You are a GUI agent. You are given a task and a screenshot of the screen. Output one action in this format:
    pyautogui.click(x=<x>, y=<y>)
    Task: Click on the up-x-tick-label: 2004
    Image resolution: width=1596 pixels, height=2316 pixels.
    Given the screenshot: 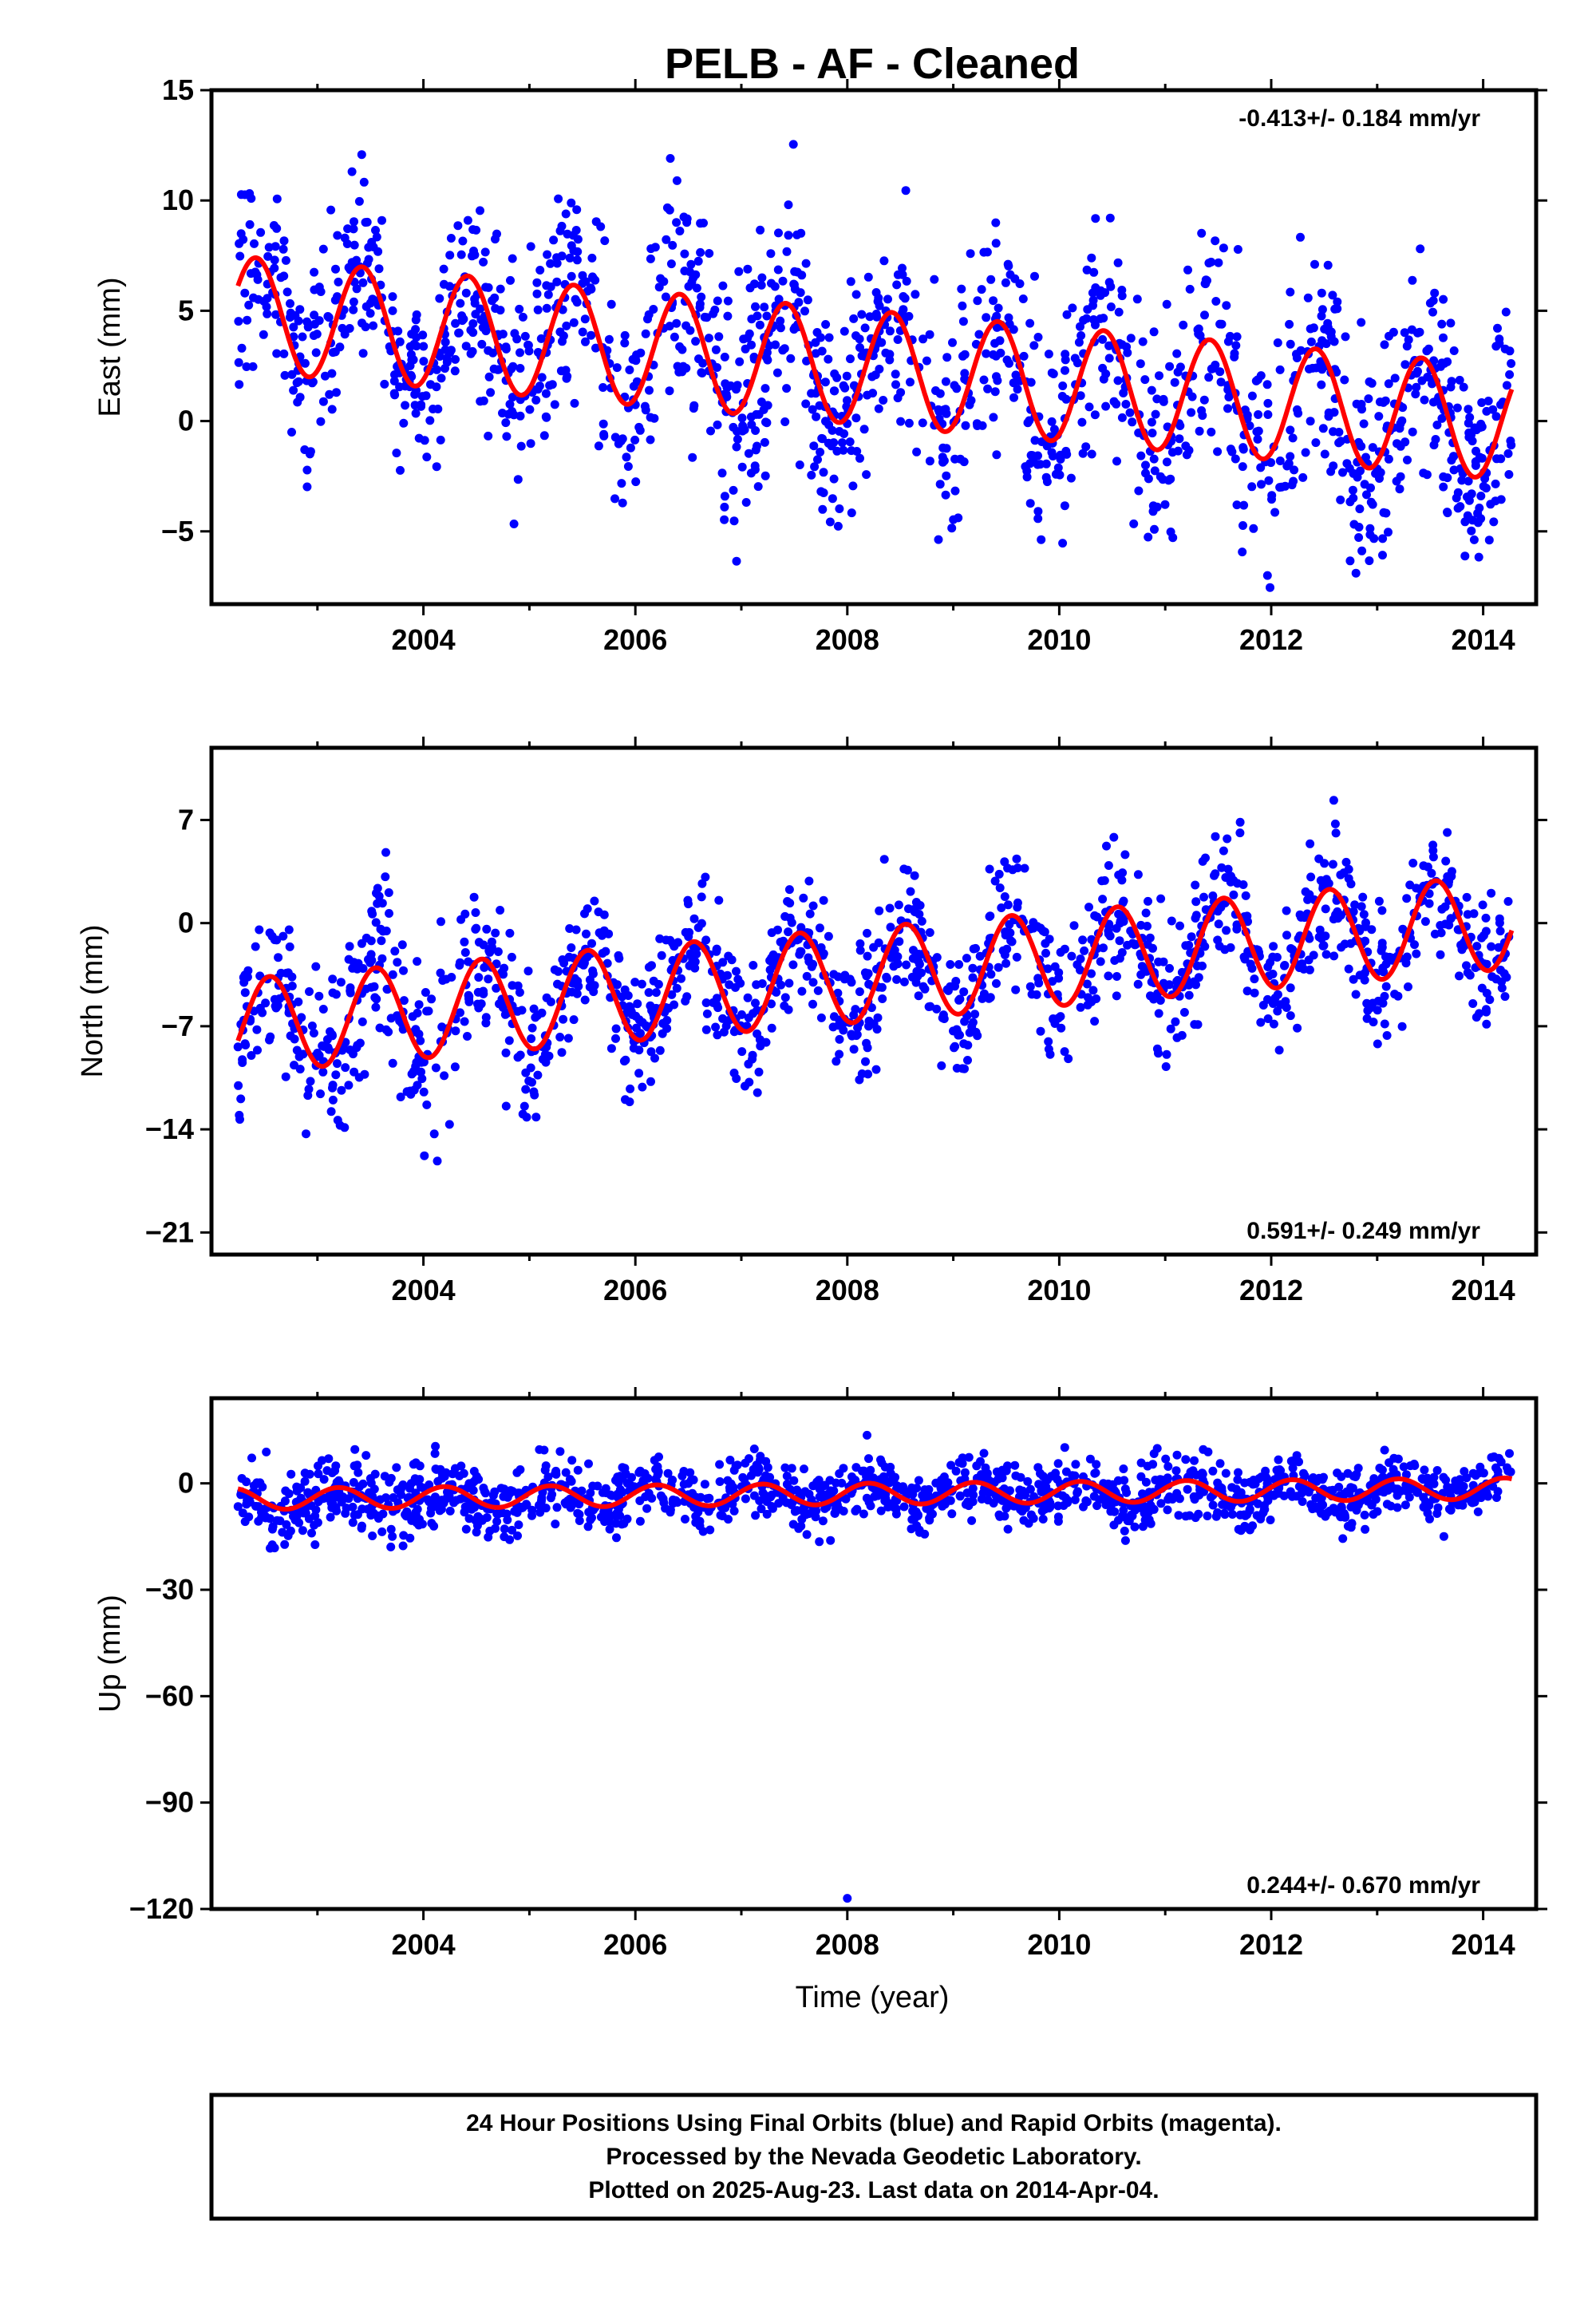 What is the action you would take?
    pyautogui.click(x=424, y=1944)
    